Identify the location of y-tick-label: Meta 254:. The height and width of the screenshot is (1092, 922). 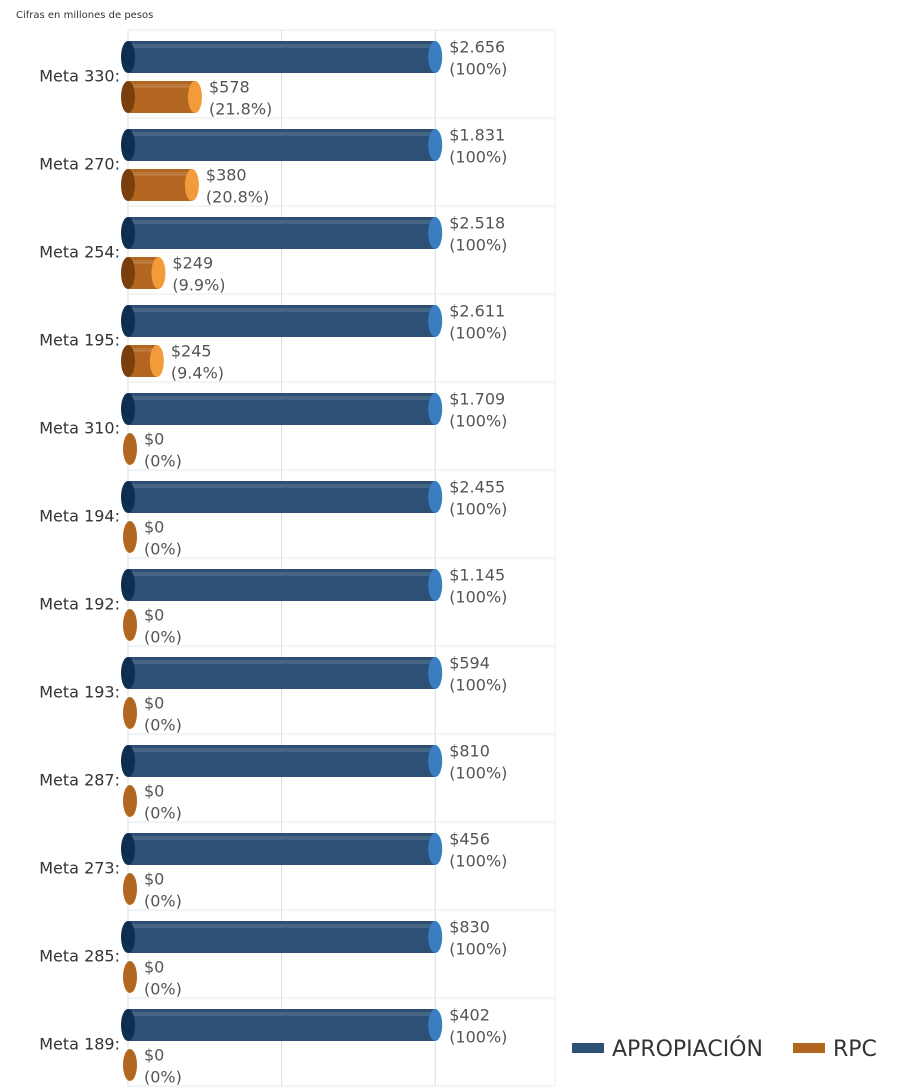
(79, 252).